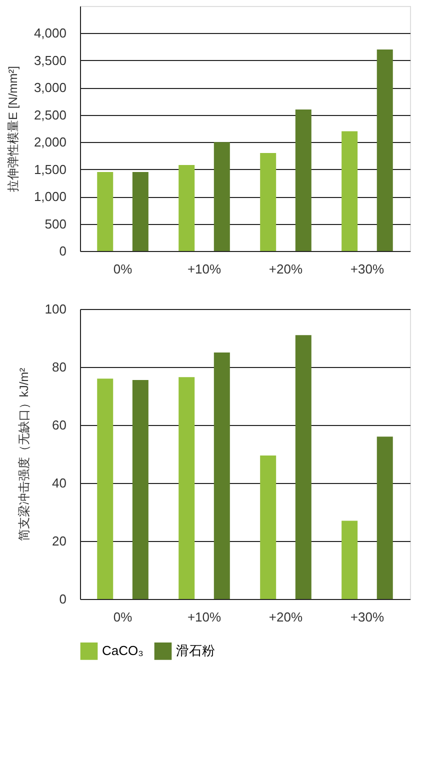 This screenshot has height=781, width=448. What do you see at coordinates (59, 367) in the screenshot?
I see `y-tick-label: 80` at bounding box center [59, 367].